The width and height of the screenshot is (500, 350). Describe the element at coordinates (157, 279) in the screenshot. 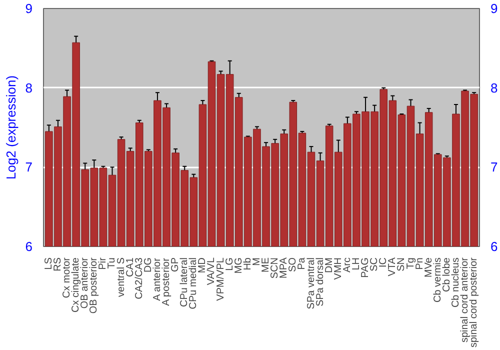

I see `x-tick-label: A anterior` at that location.